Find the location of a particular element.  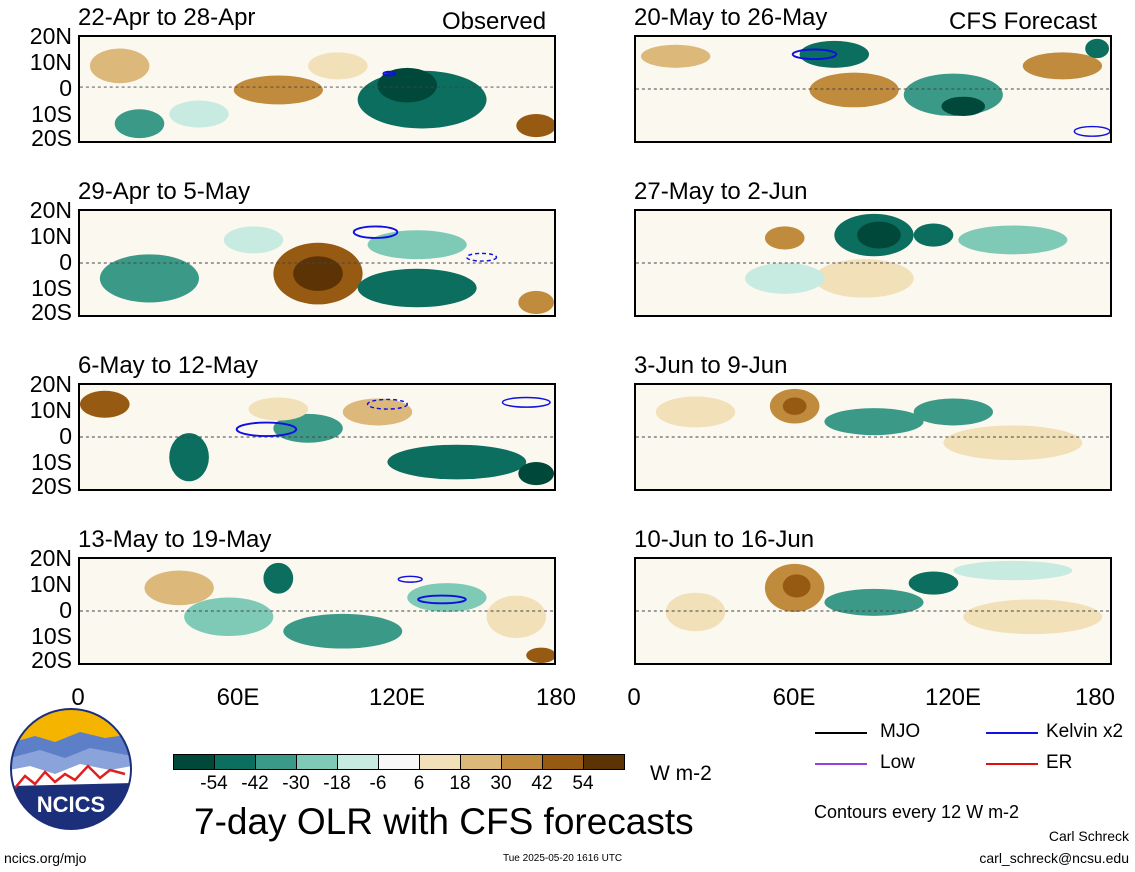

legend-low-line is located at coordinates (841, 764).